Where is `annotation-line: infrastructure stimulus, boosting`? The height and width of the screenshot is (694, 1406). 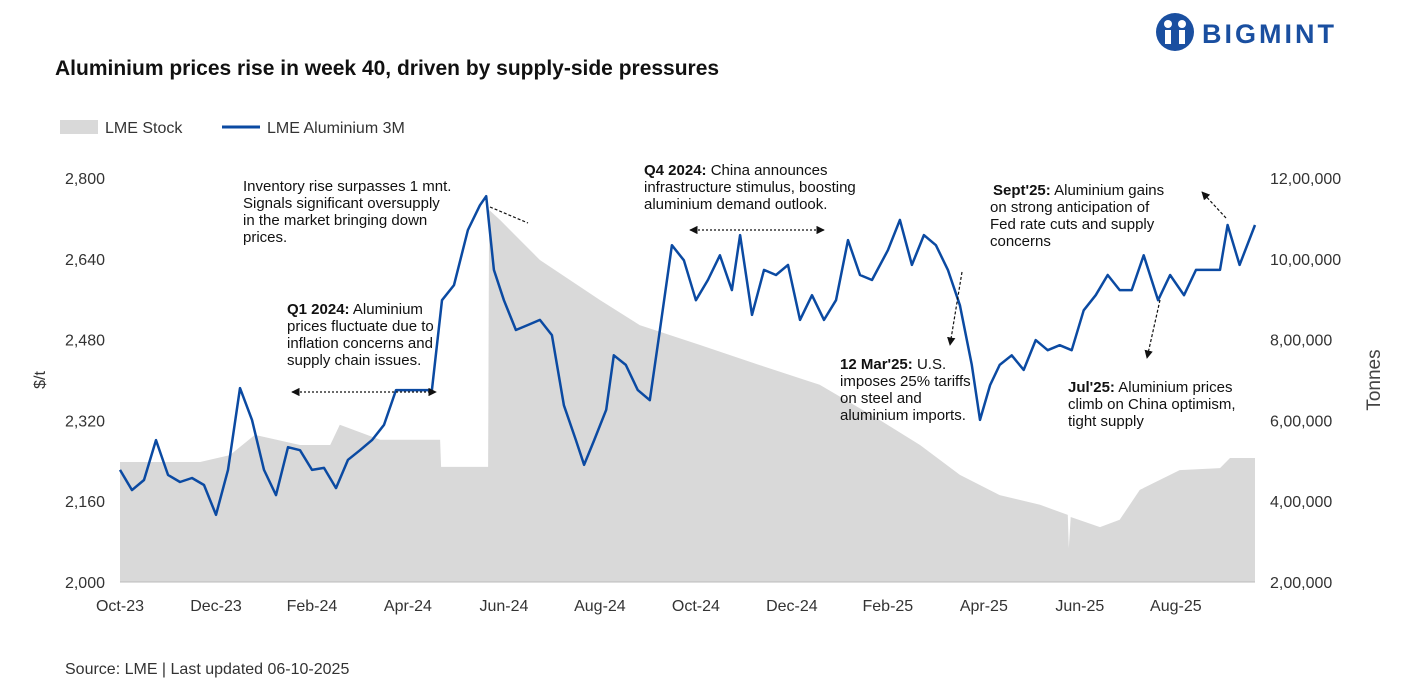 annotation-line: infrastructure stimulus, boosting is located at coordinates (750, 187).